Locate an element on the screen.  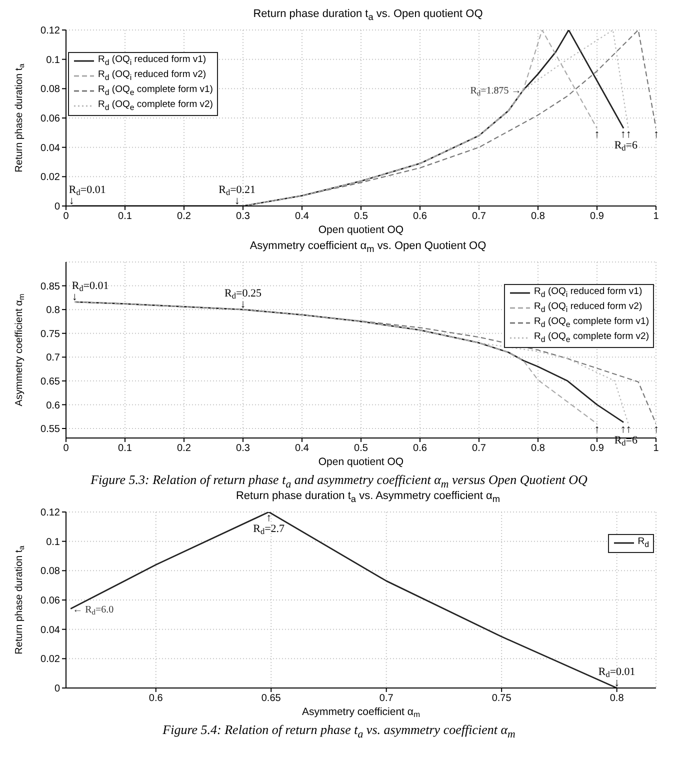
legend-label: R$_{d}$ is located at coordinates (643, 543).